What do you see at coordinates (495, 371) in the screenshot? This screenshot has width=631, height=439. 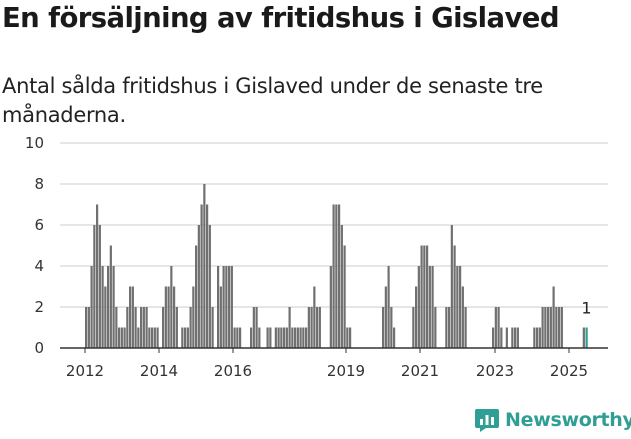 I see `x-tick-label: 2023` at bounding box center [495, 371].